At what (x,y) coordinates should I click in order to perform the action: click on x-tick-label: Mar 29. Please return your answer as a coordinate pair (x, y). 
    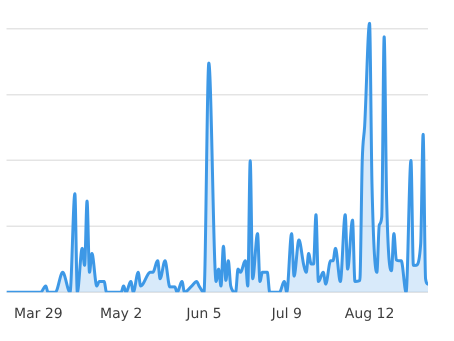
    Looking at the image, I should click on (38, 314).